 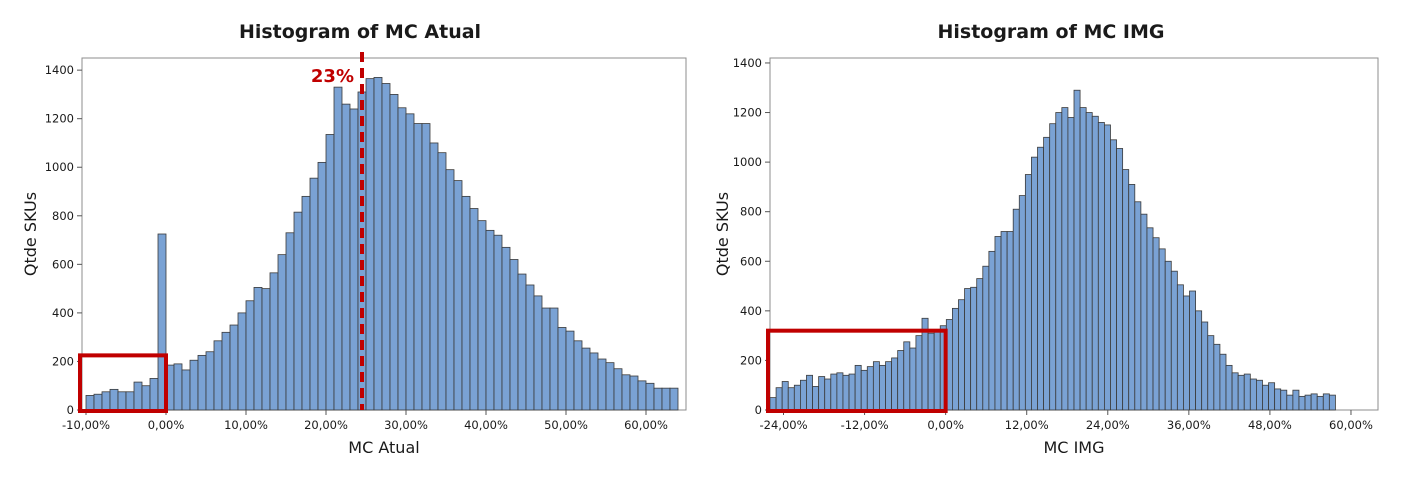 I want to click on x-tick-label: 24,00%, so click(x=1108, y=425).